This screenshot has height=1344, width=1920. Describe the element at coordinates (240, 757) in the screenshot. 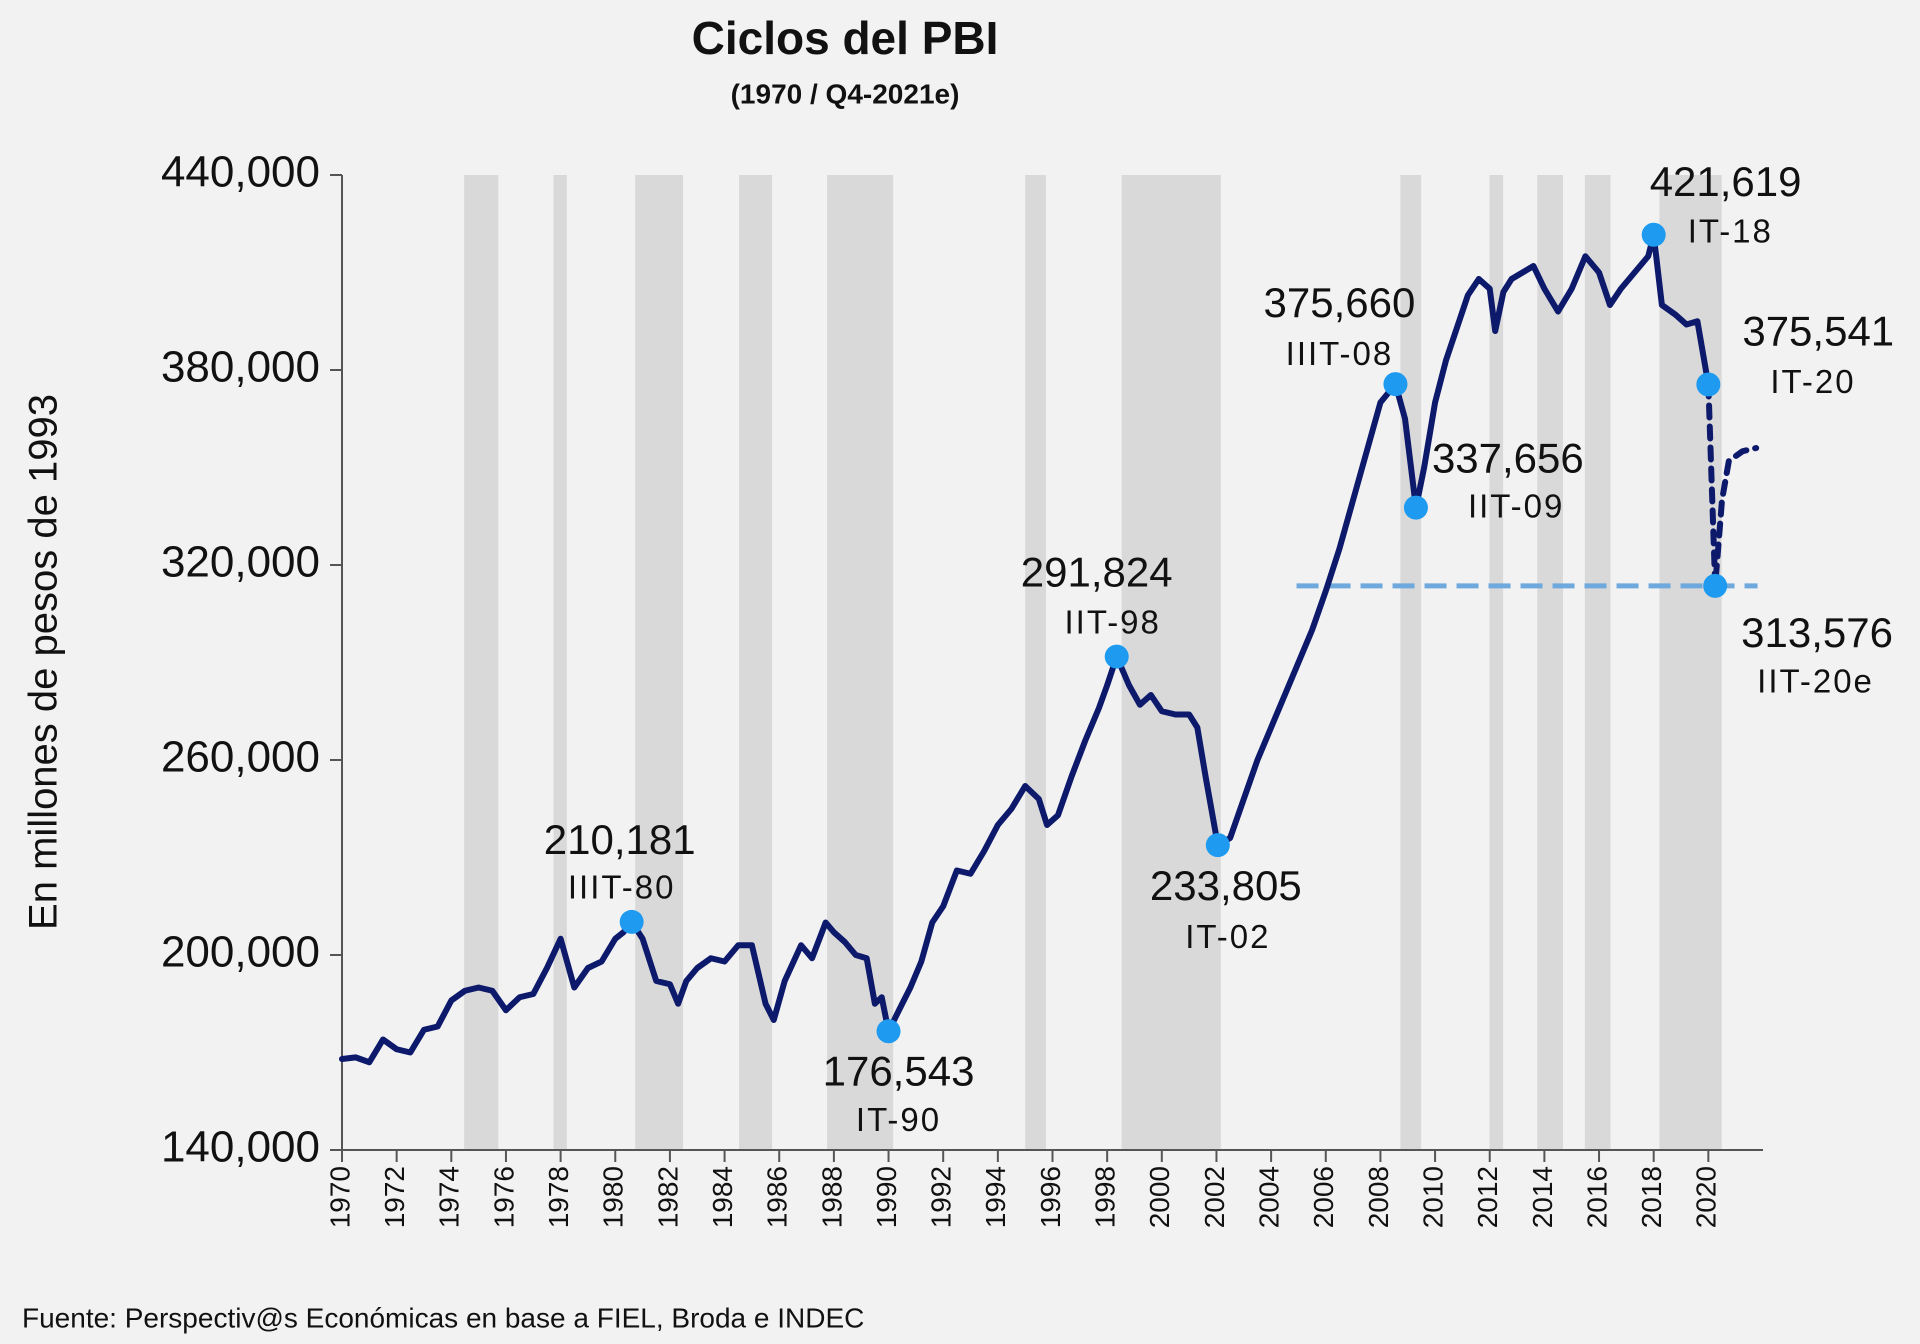

I see `y-tick-label: 260,000` at that location.